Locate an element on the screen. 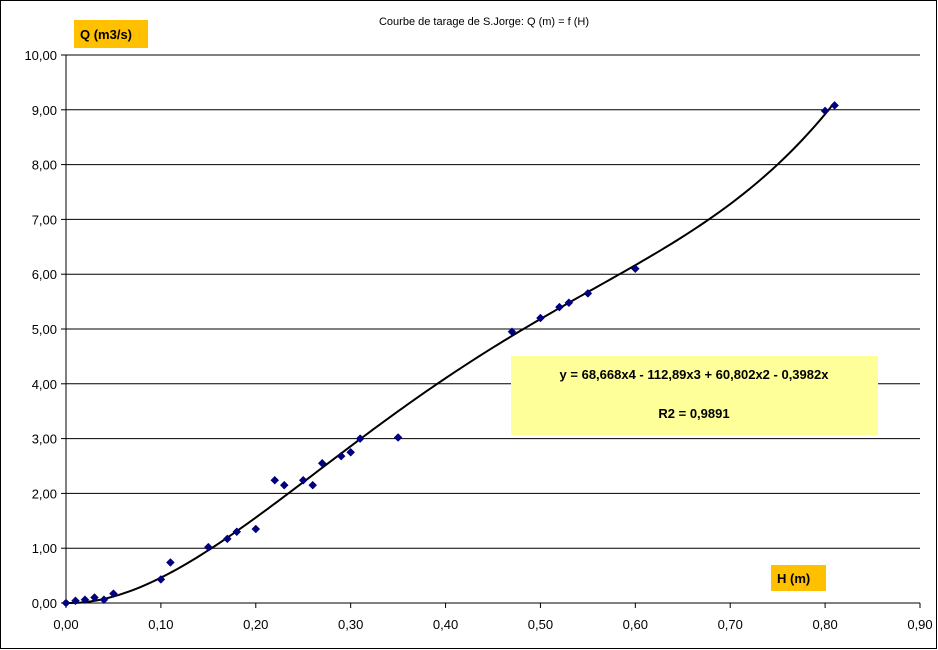 This screenshot has width=938, height=650. x-tick-labels: 0,00 0,10 0,20 0,30 0,40 0,50 0,60 0,70 0,80 0,90 is located at coordinates (493, 617).